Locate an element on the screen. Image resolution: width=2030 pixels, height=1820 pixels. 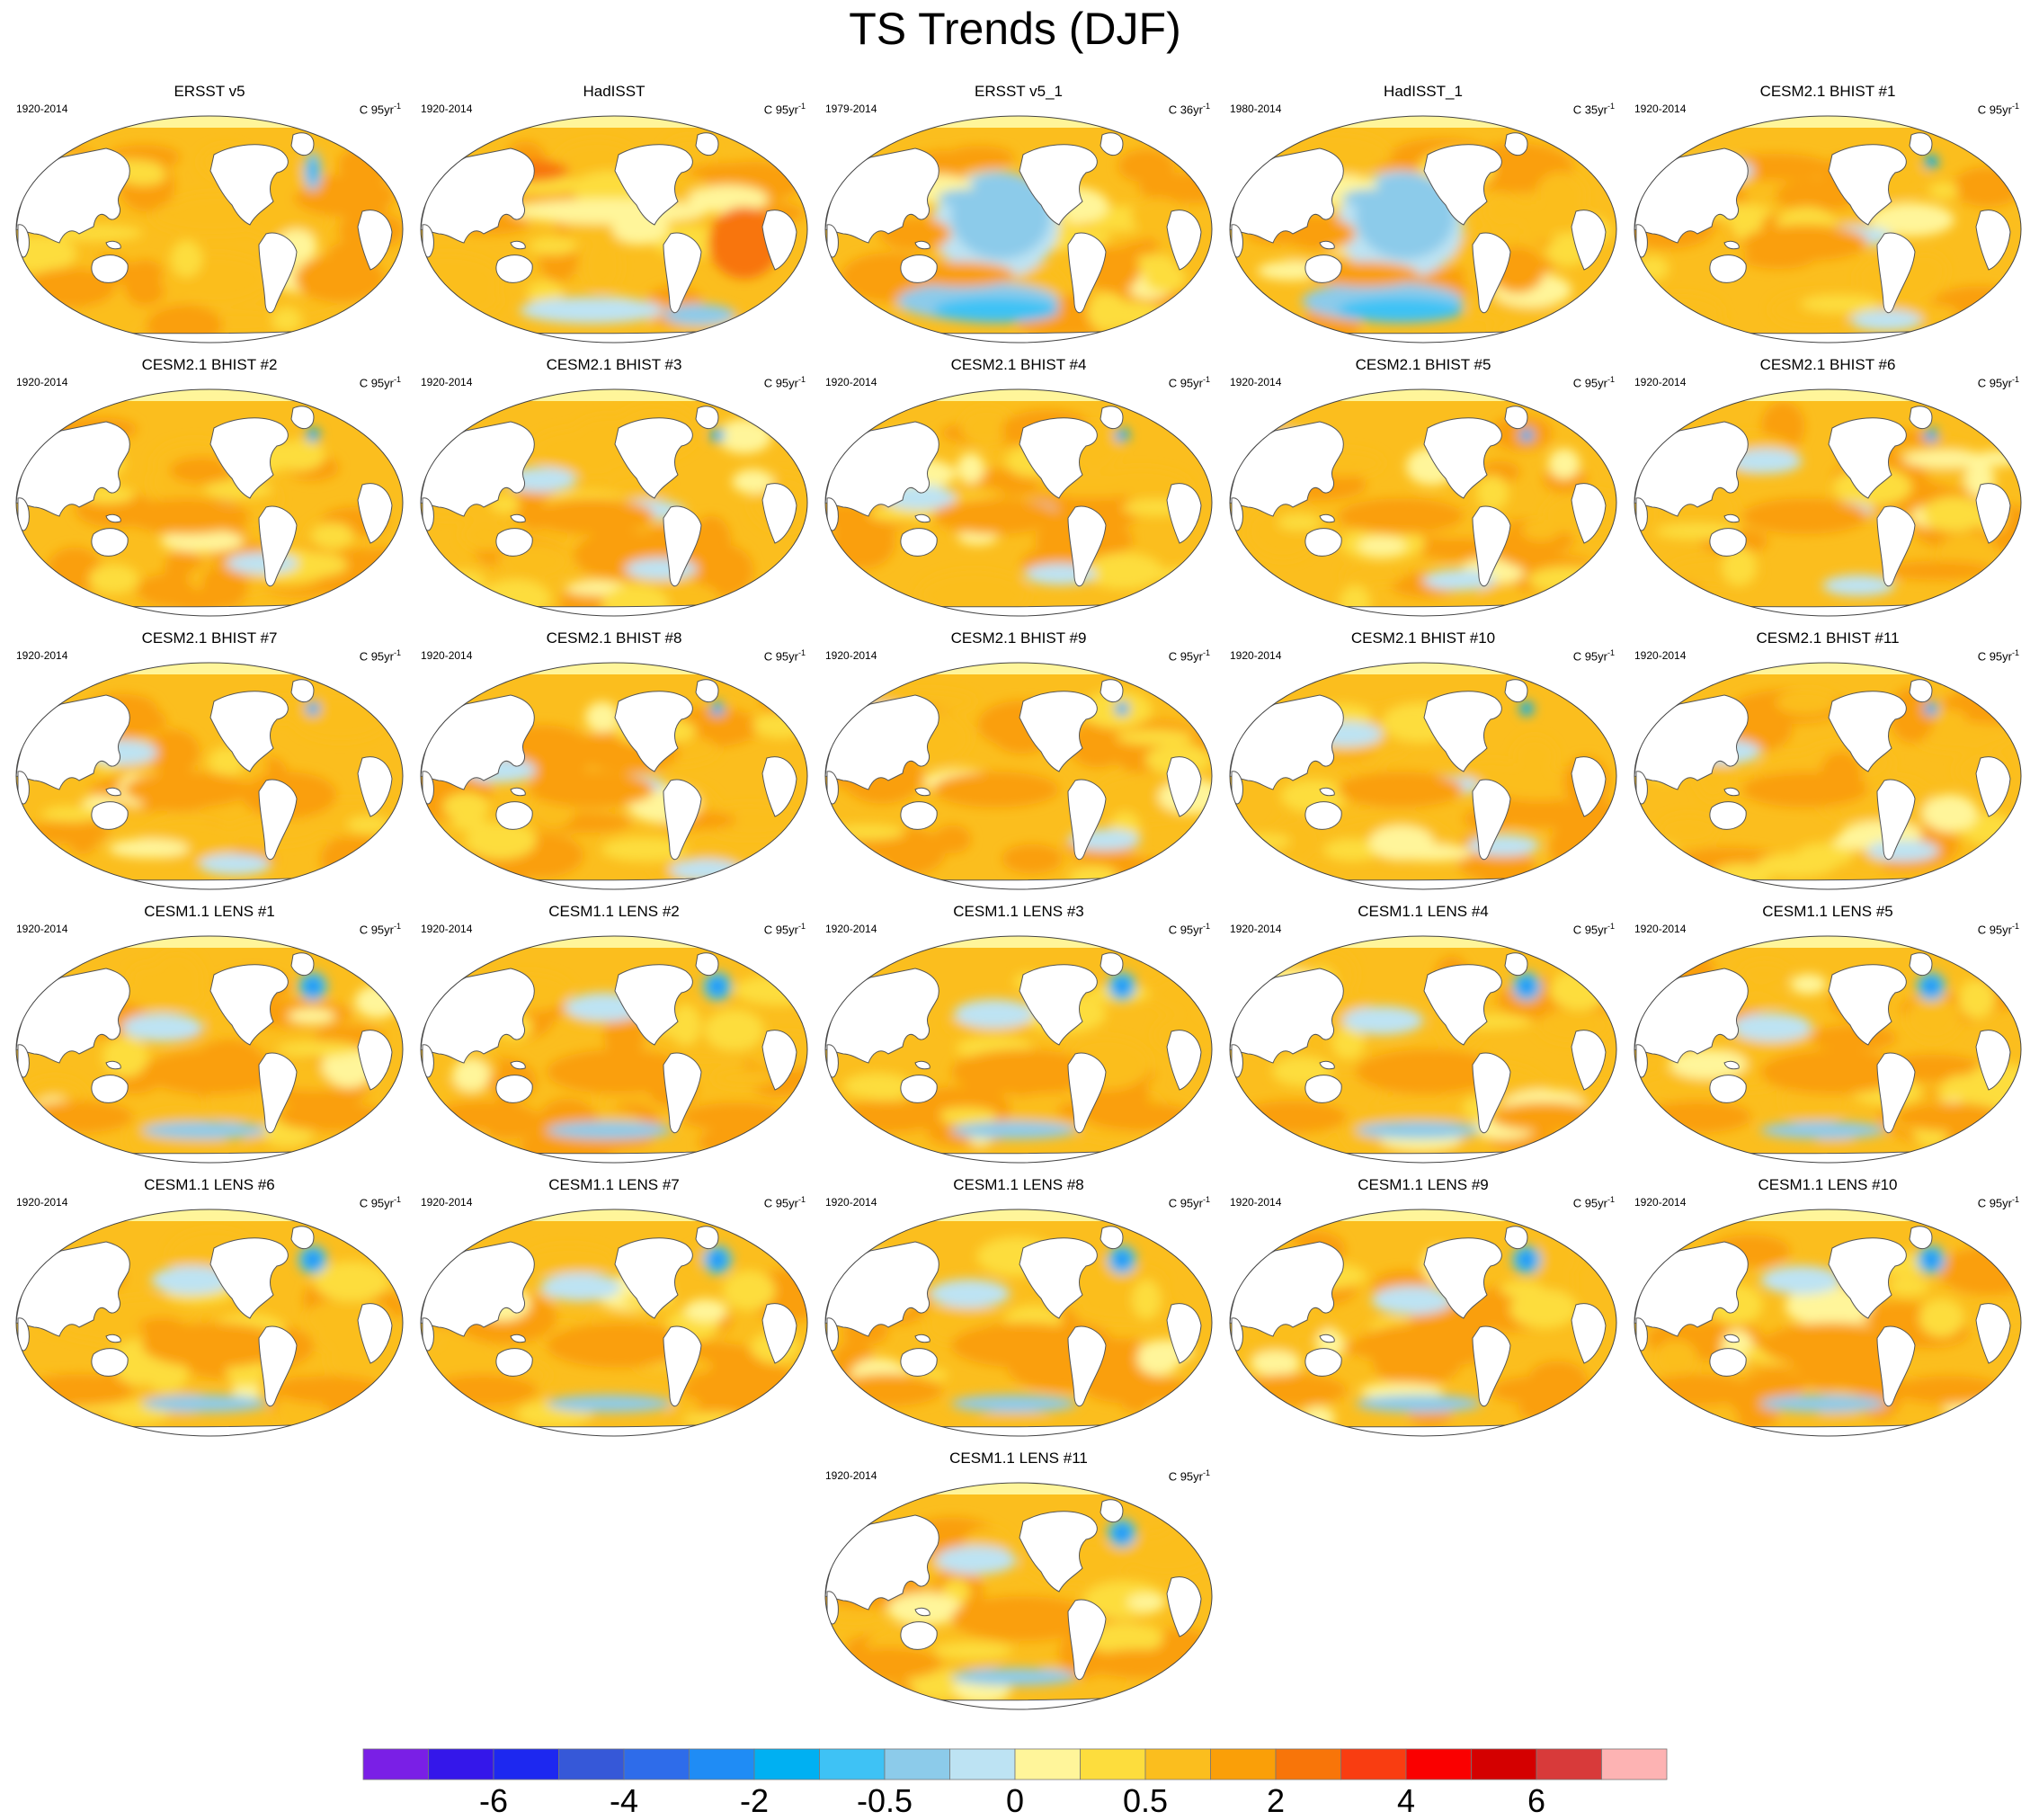
map-panel: ERSST v5_1 1979-2014 C 36yr-1 is located at coordinates (1018, 220).